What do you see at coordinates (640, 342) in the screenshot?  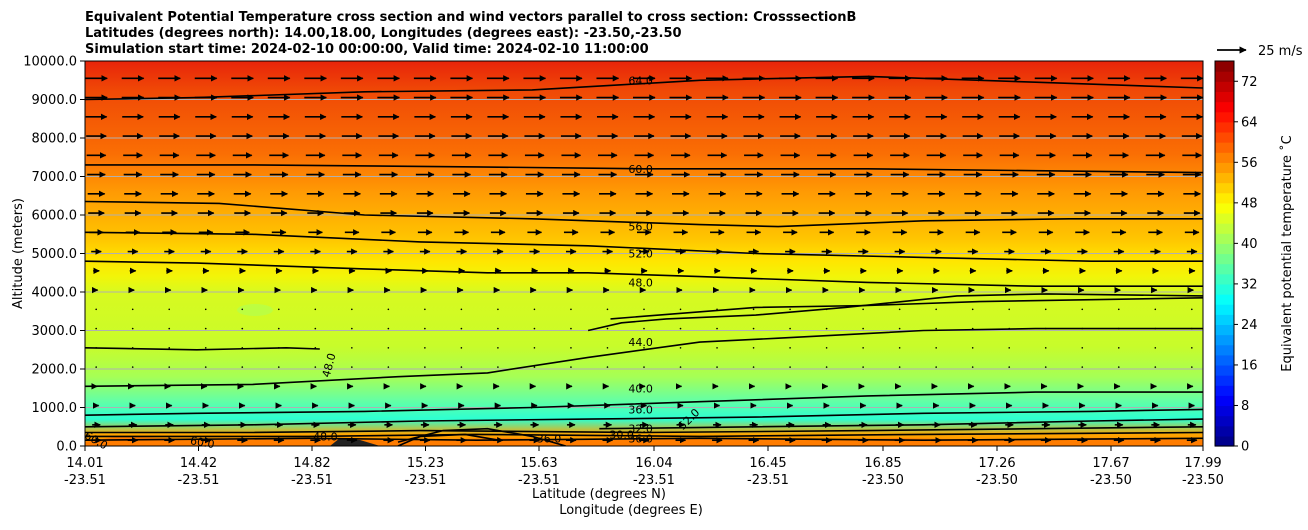 I see `contour-label-7: 44.0` at bounding box center [640, 342].